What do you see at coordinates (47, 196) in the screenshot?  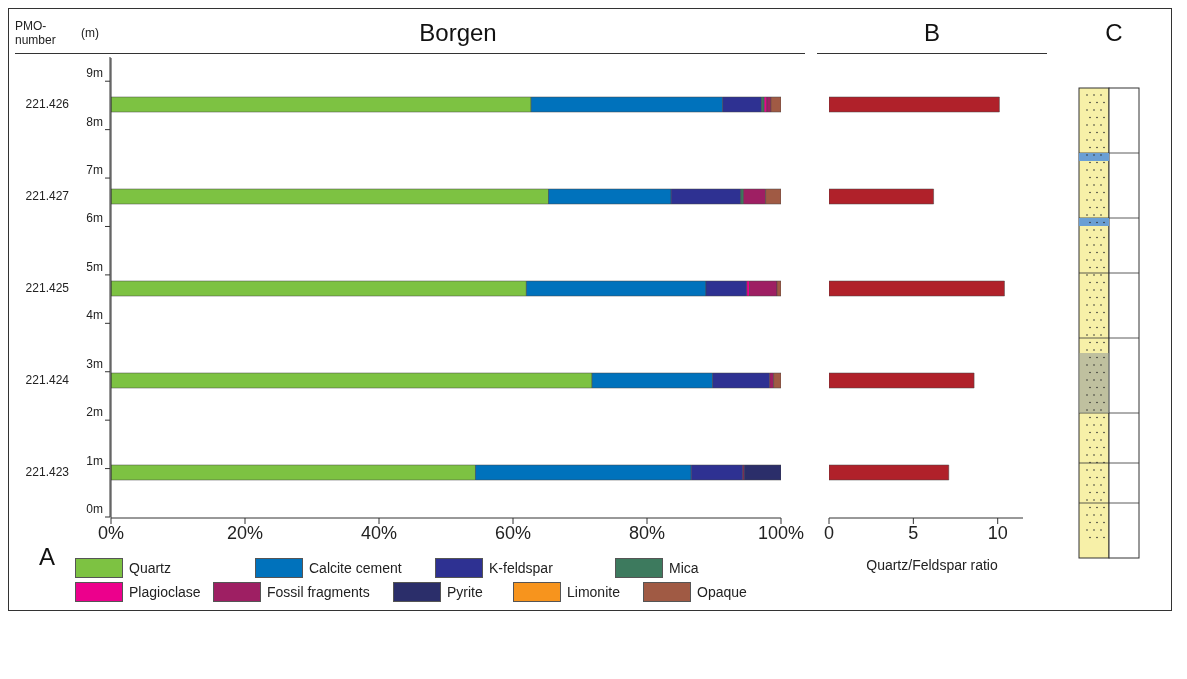 I see `y-tick-label: 221.427` at bounding box center [47, 196].